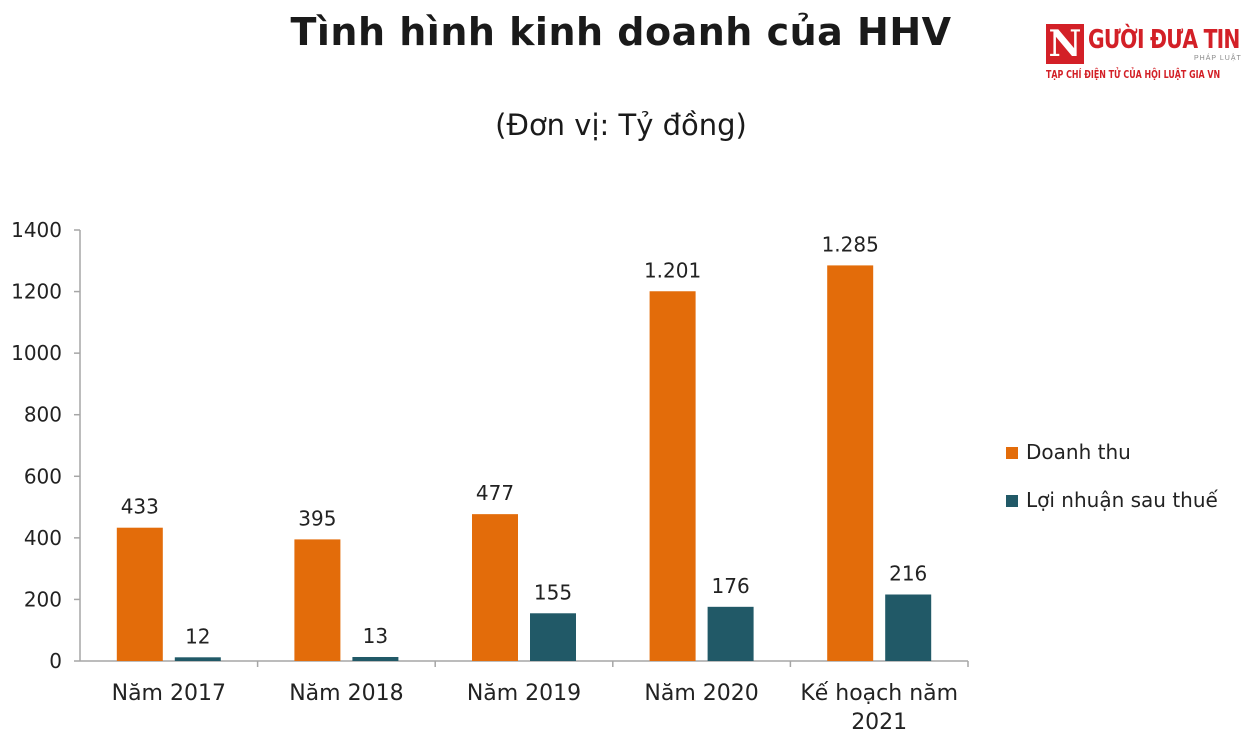 The width and height of the screenshot is (1242, 739). What do you see at coordinates (1012, 501) in the screenshot?
I see `legend-swatch-profit` at bounding box center [1012, 501].